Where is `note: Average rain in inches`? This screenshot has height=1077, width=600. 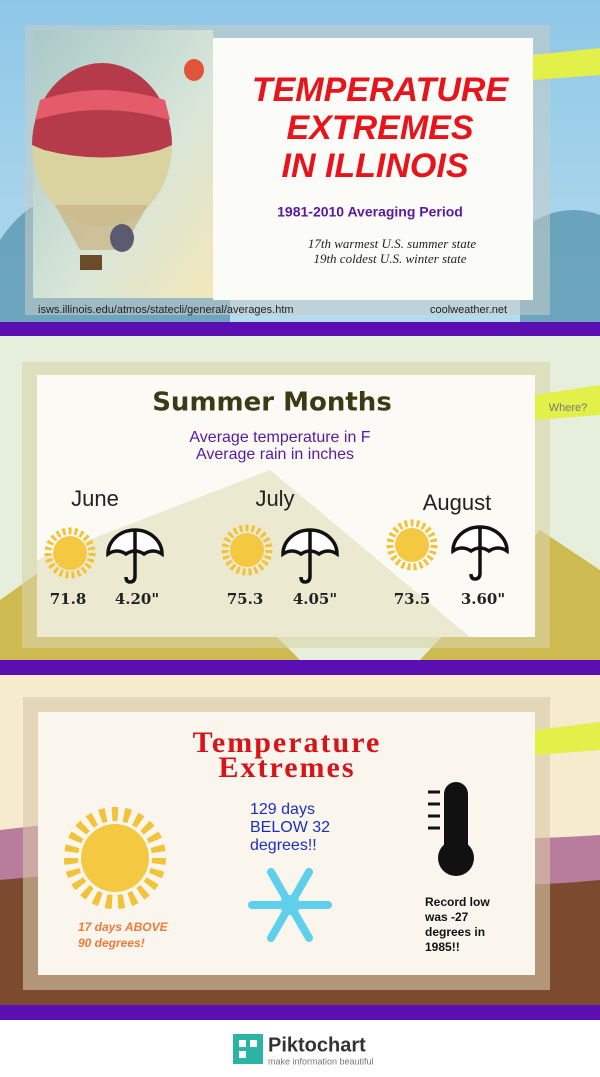
note: Average rain in inches is located at coordinates (275, 454).